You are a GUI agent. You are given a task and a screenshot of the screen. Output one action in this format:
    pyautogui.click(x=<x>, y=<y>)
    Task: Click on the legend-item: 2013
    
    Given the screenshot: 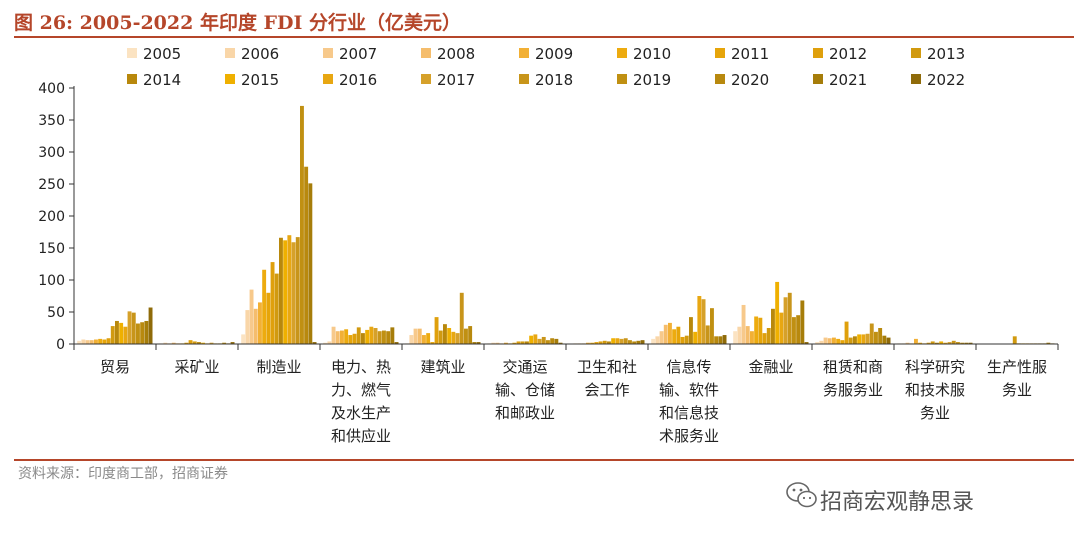 What is the action you would take?
    pyautogui.click(x=938, y=54)
    